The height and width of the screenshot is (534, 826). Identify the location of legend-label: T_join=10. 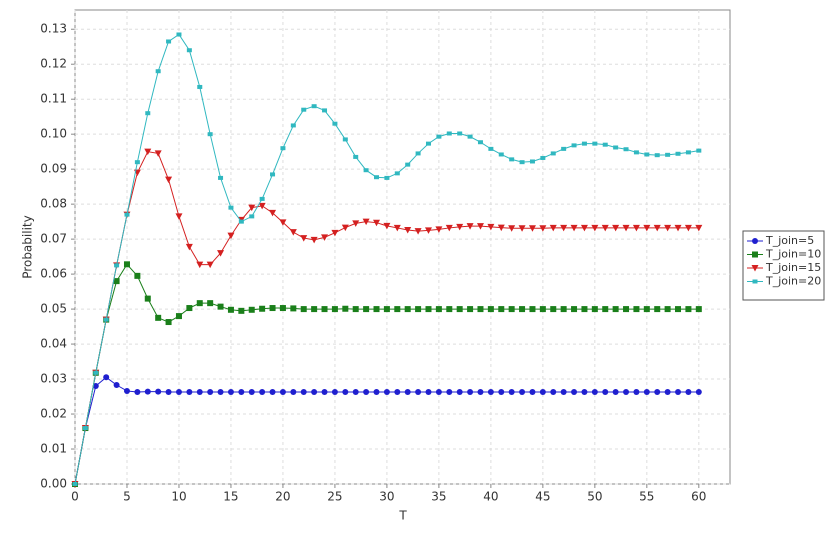
(793, 254).